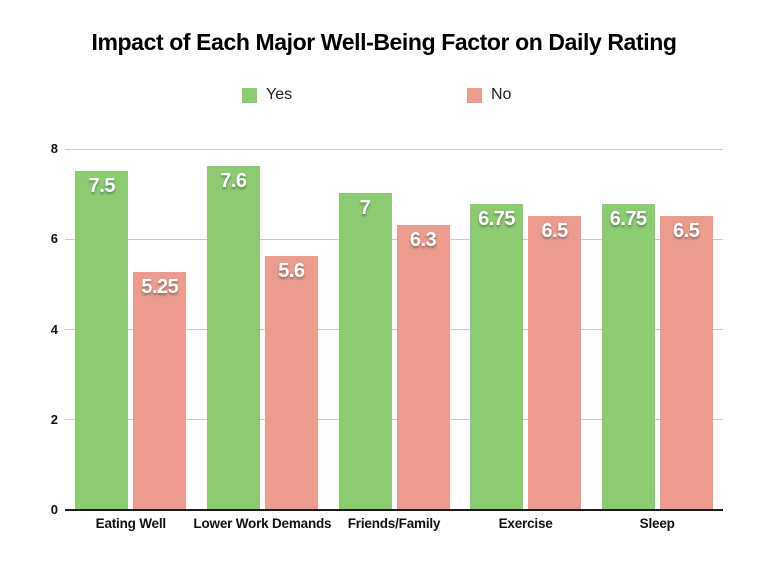 The height and width of the screenshot is (575, 768). What do you see at coordinates (555, 362) in the screenshot?
I see `bar-no-3: 6.5` at bounding box center [555, 362].